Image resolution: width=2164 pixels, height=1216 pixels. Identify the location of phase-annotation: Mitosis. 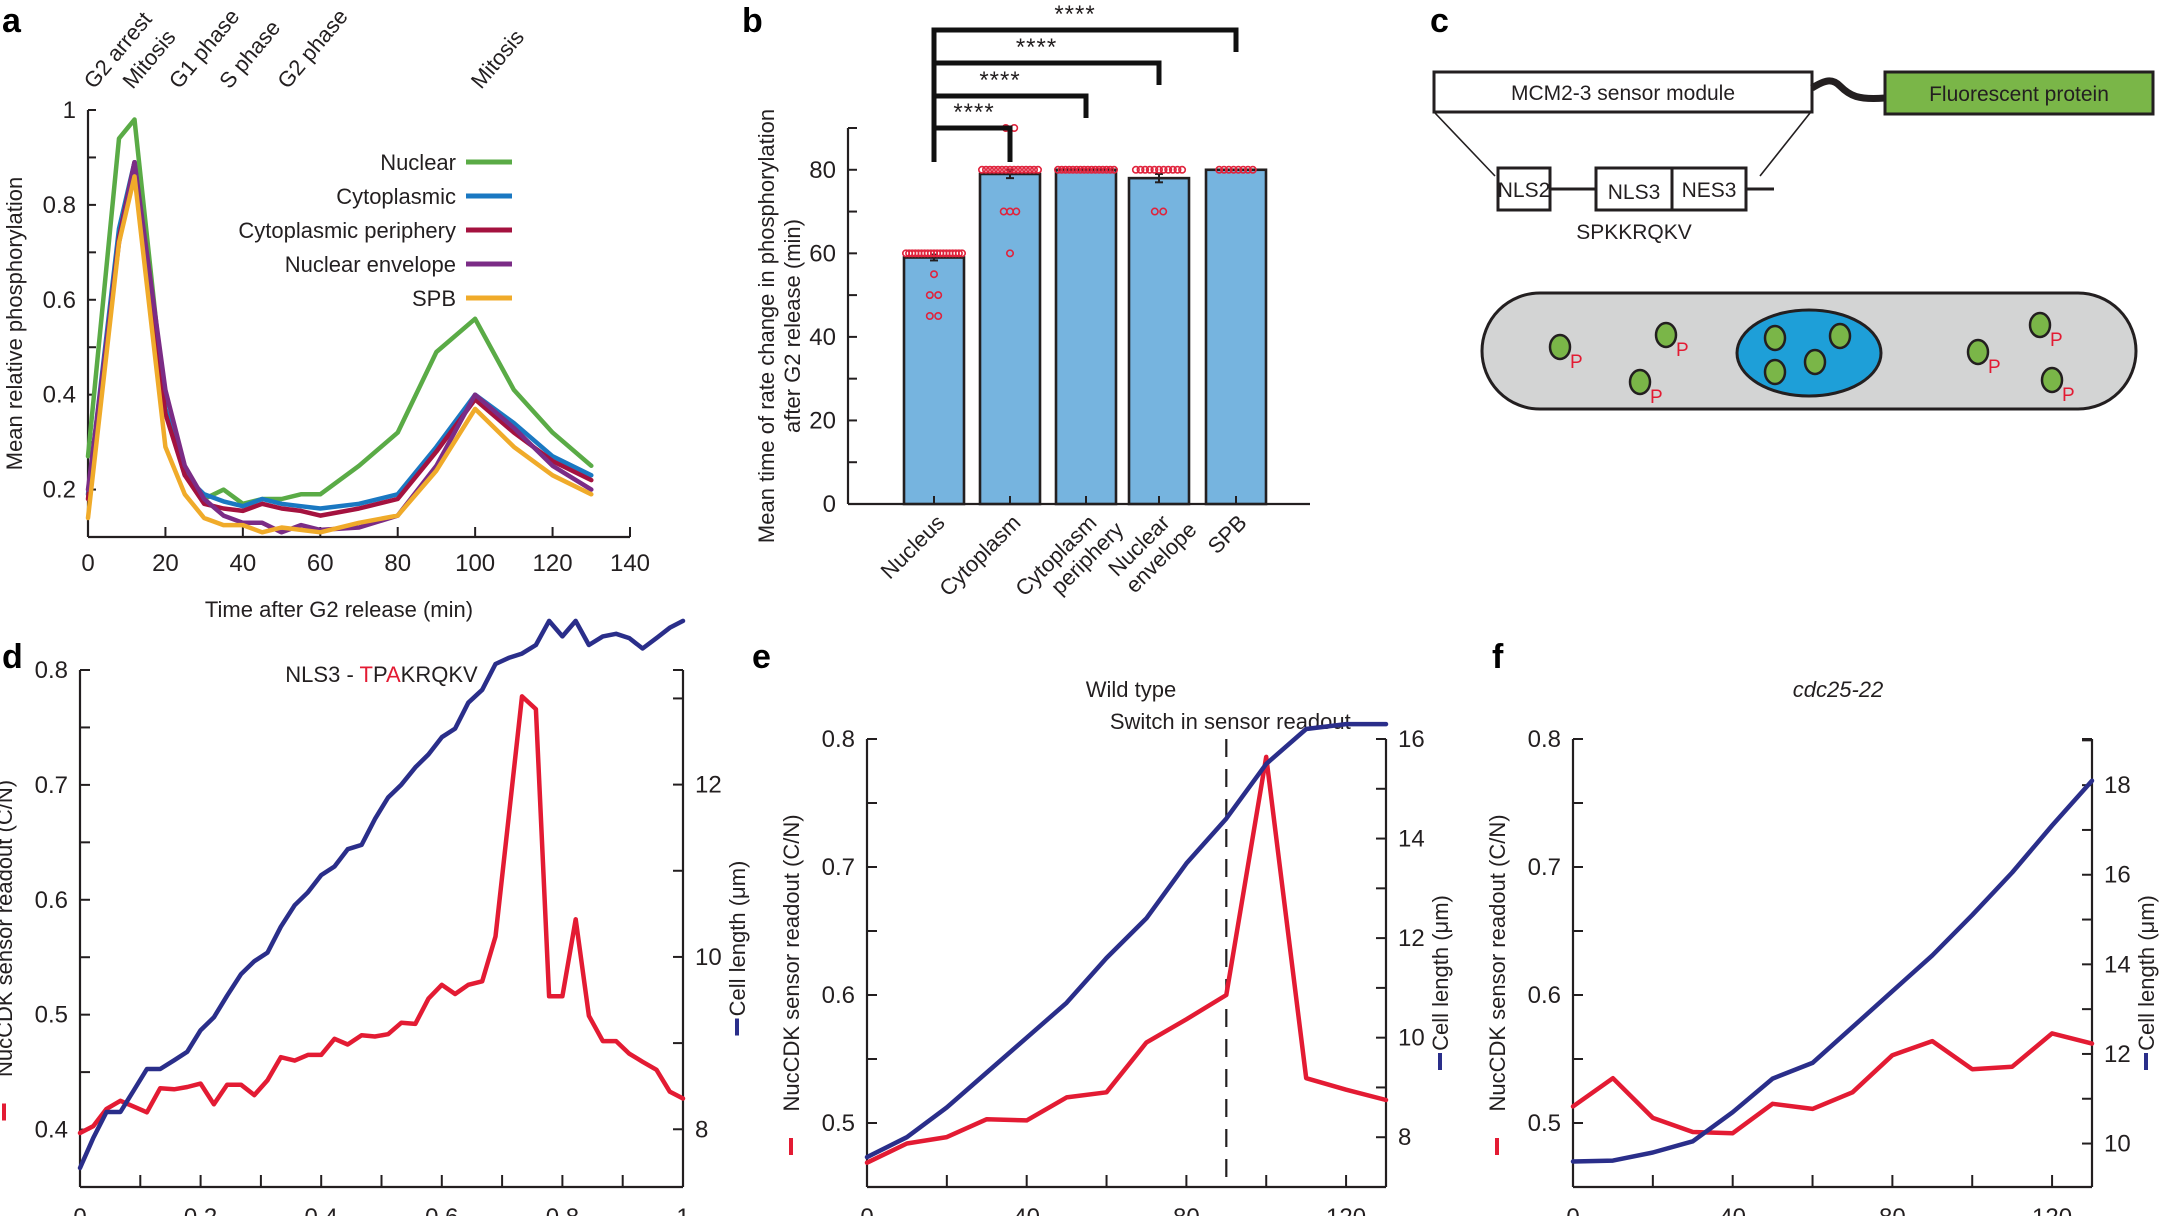
(497, 59).